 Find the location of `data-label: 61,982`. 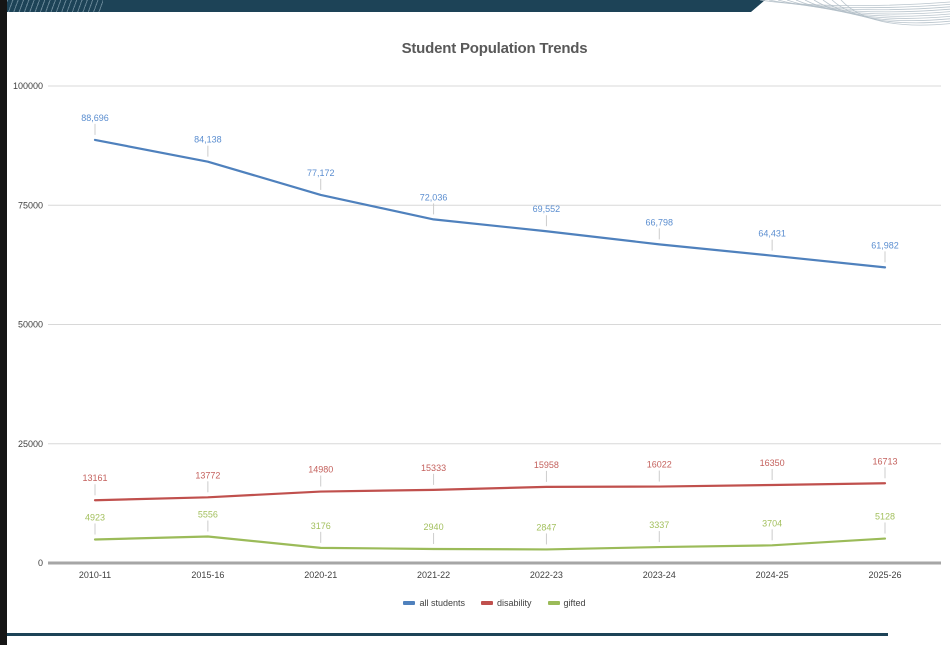

data-label: 61,982 is located at coordinates (885, 245).